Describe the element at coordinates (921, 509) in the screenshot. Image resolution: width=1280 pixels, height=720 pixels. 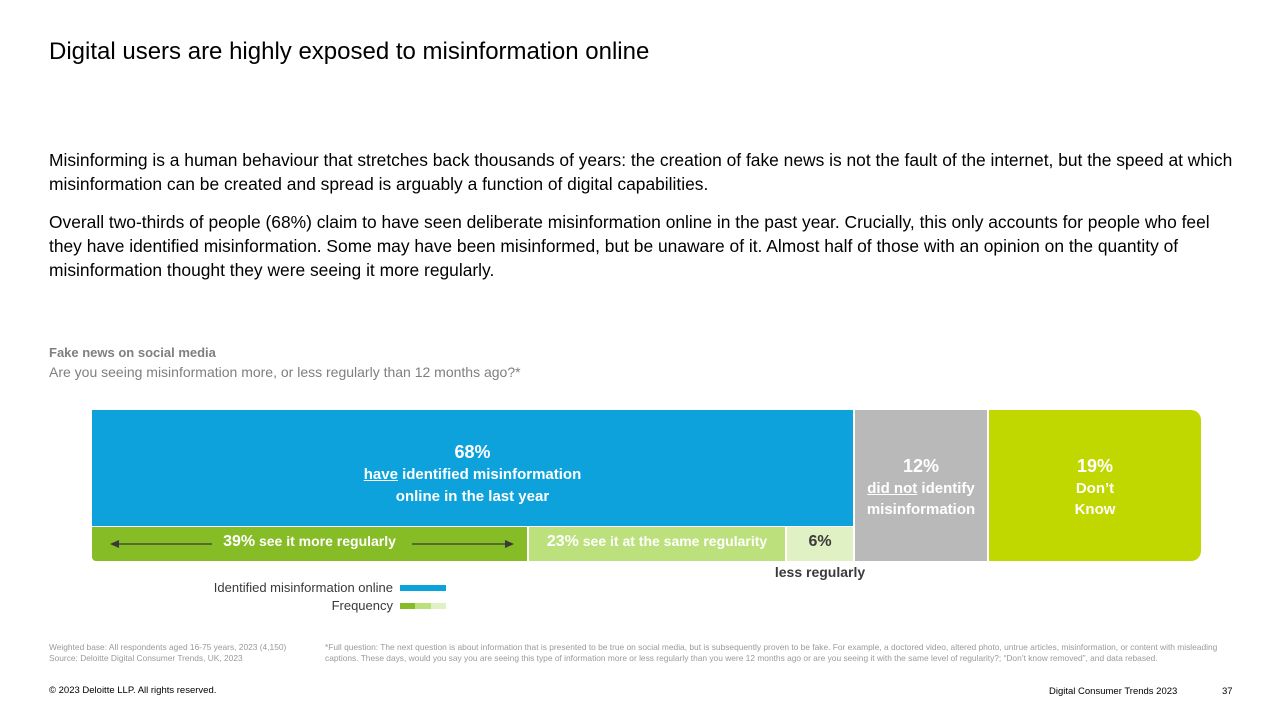
I see `not-identified-text-line2: misinformation` at that location.